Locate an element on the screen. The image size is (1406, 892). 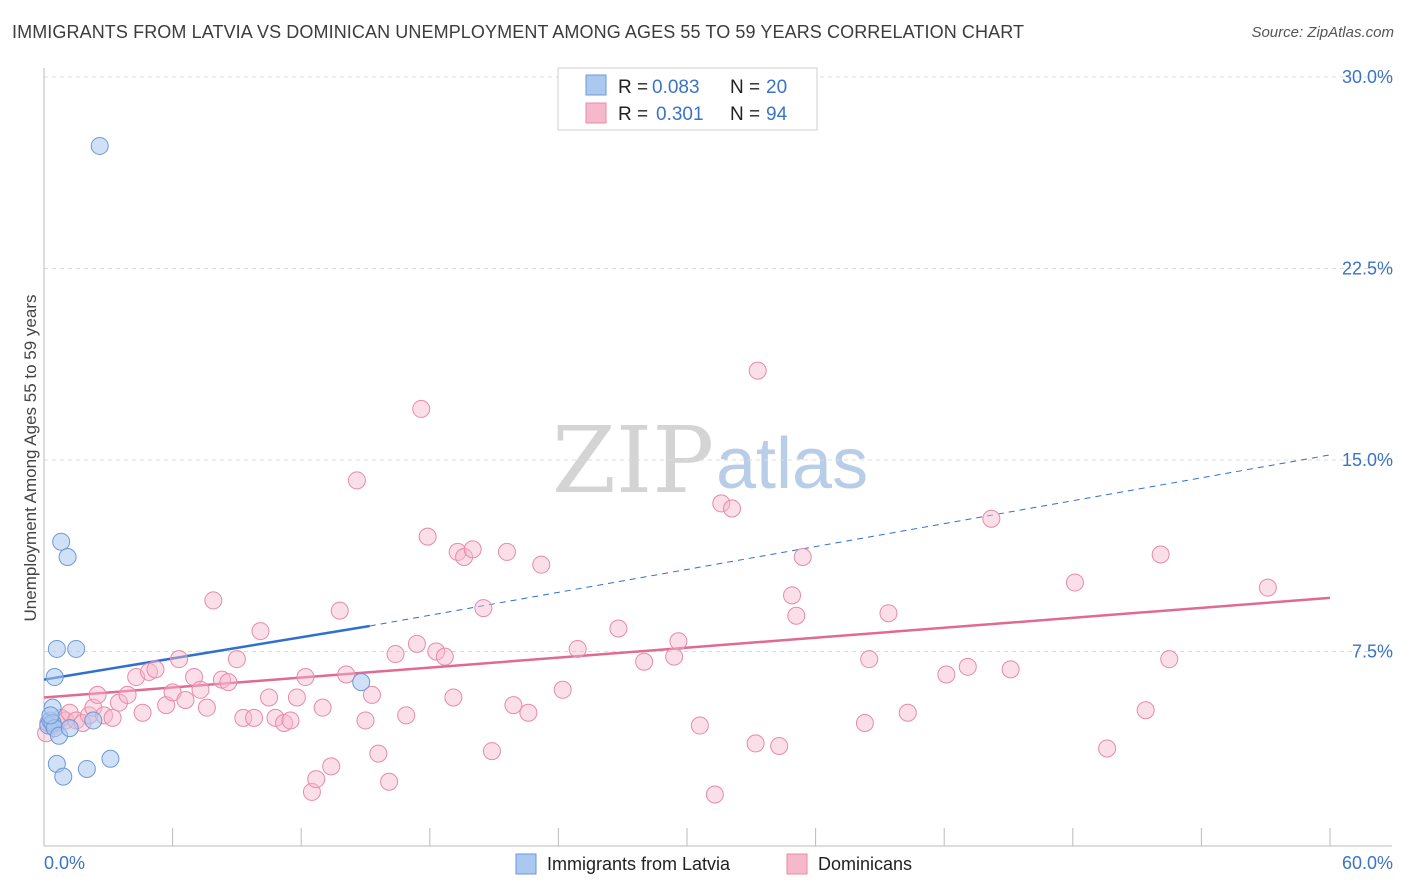
dominicans-series-label: Dominicans is located at coordinates (865, 864).